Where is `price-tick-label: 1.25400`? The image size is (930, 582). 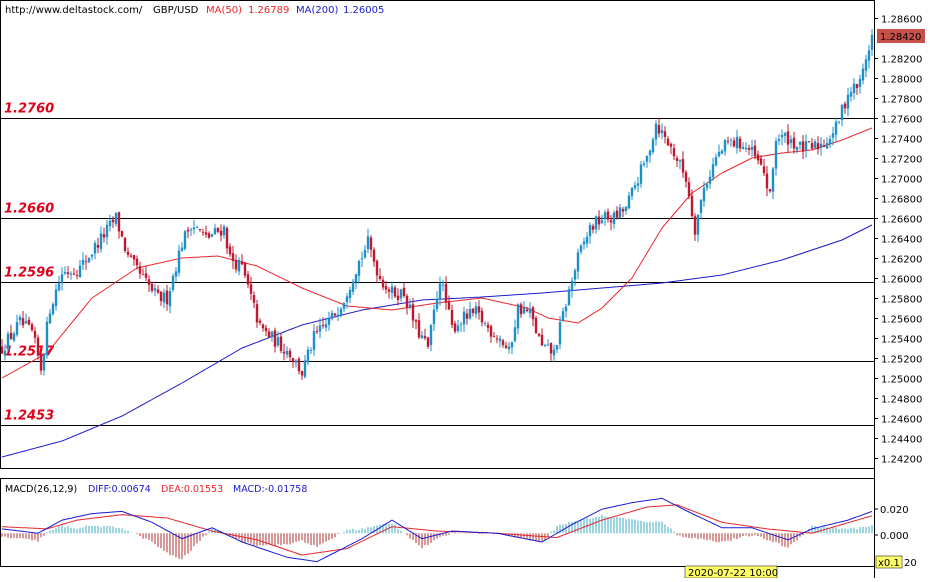
price-tick-label: 1.25400 is located at coordinates (901, 340).